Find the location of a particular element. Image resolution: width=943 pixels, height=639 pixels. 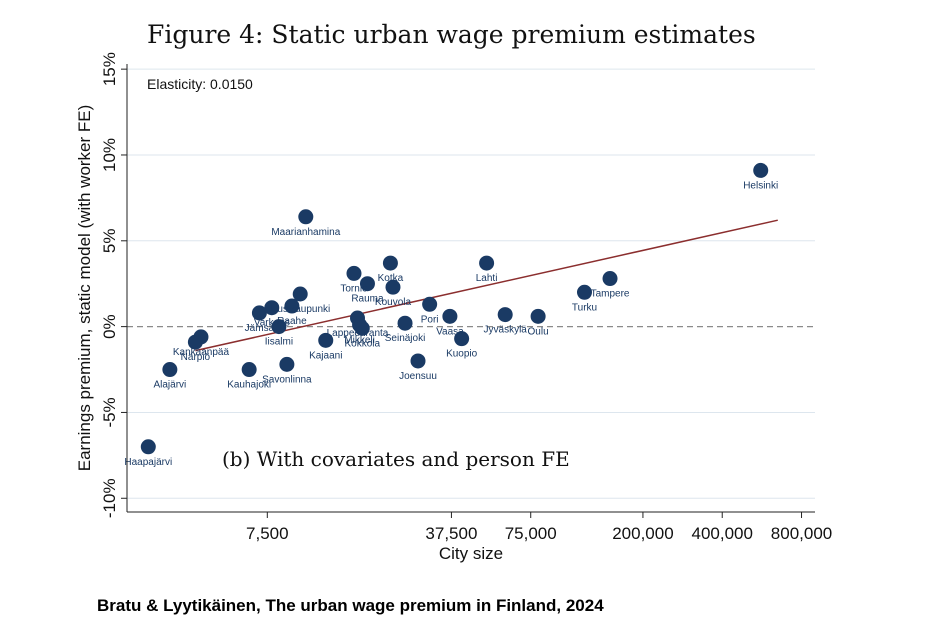

y-tick-label-0: -10% is located at coordinates (109, 498).